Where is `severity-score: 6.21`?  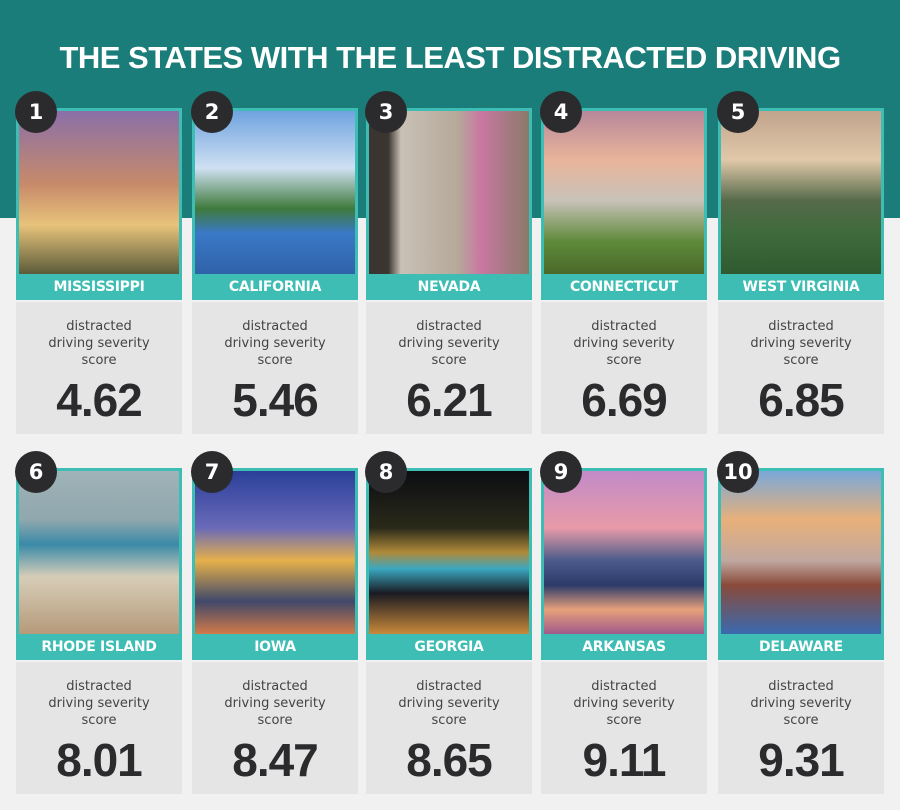
severity-score: 6.21 is located at coordinates (449, 400).